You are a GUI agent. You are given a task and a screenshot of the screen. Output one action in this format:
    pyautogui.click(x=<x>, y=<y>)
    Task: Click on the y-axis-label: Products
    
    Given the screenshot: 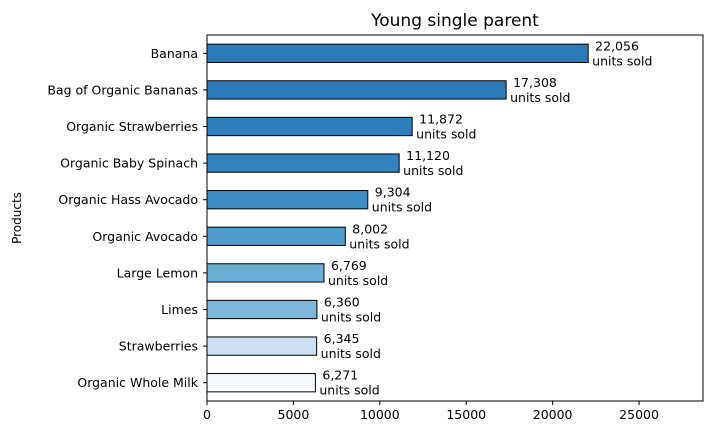 What is the action you would take?
    pyautogui.click(x=17, y=218)
    